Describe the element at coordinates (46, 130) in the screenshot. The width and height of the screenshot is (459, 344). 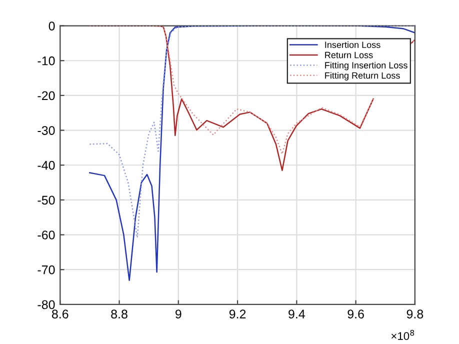
I see `y-tick-label: -30` at that location.